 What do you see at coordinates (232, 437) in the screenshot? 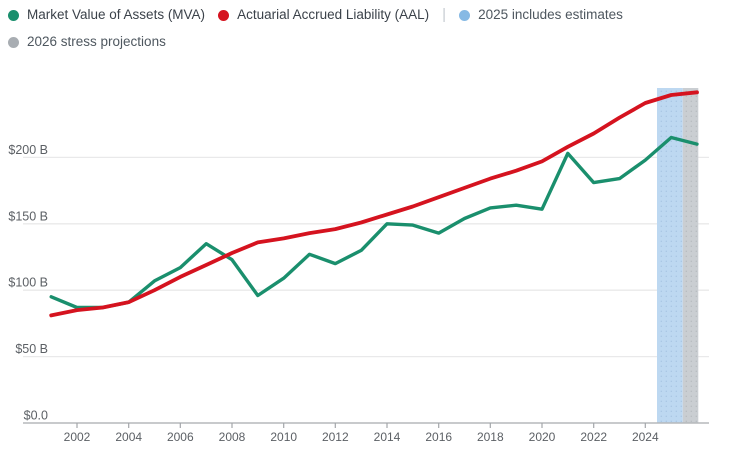
I see `x-axis-label: 2008` at bounding box center [232, 437].